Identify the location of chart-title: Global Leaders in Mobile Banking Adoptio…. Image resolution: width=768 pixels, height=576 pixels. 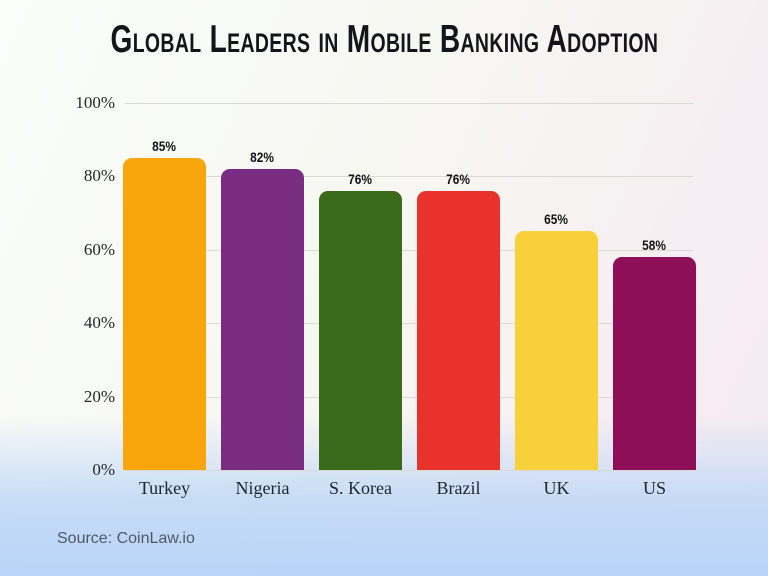
(384, 39).